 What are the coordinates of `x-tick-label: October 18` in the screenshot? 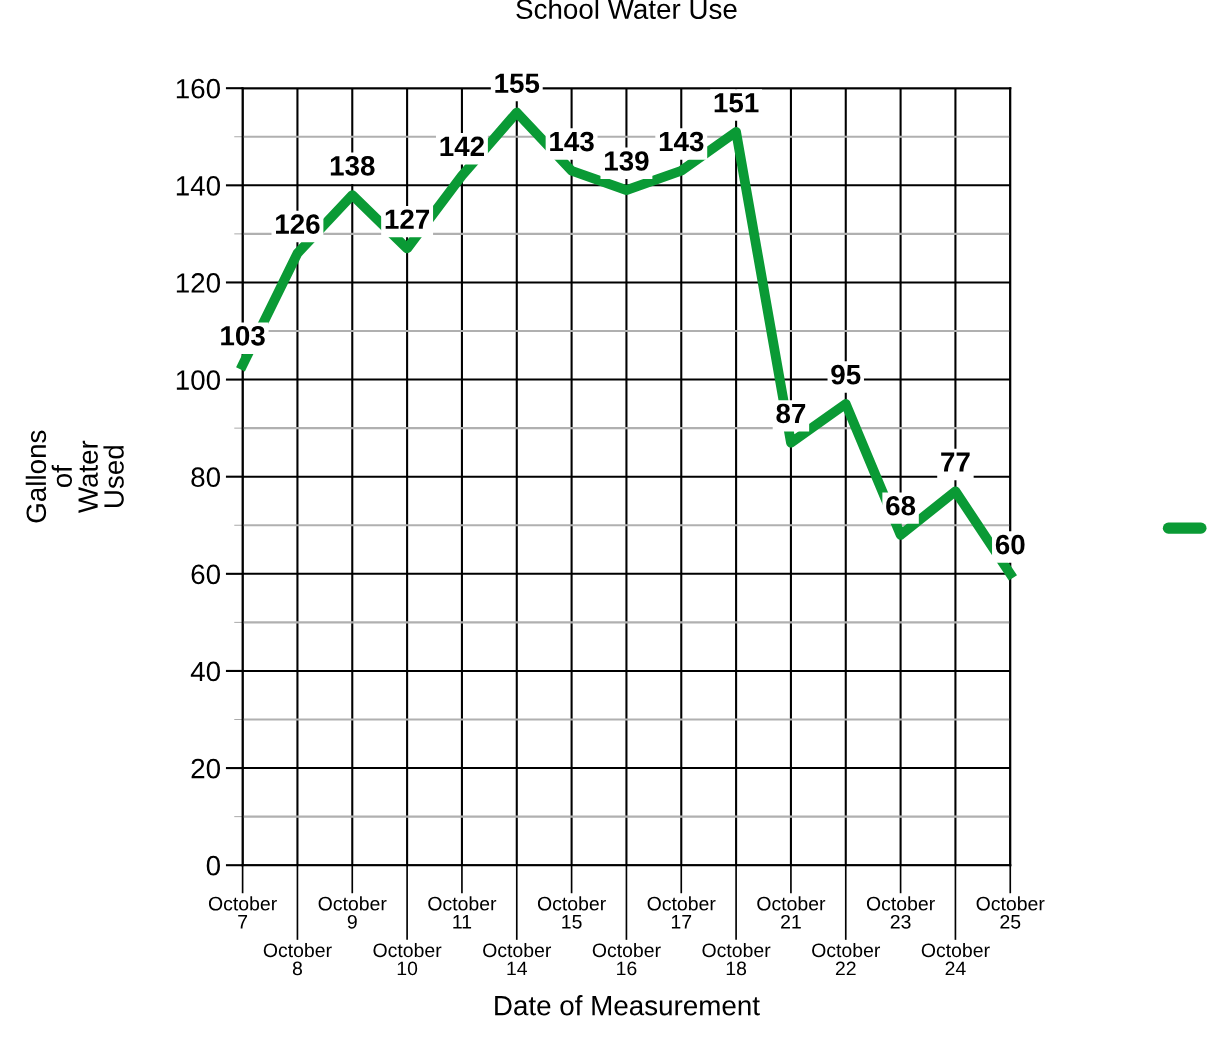 It's located at (736, 959).